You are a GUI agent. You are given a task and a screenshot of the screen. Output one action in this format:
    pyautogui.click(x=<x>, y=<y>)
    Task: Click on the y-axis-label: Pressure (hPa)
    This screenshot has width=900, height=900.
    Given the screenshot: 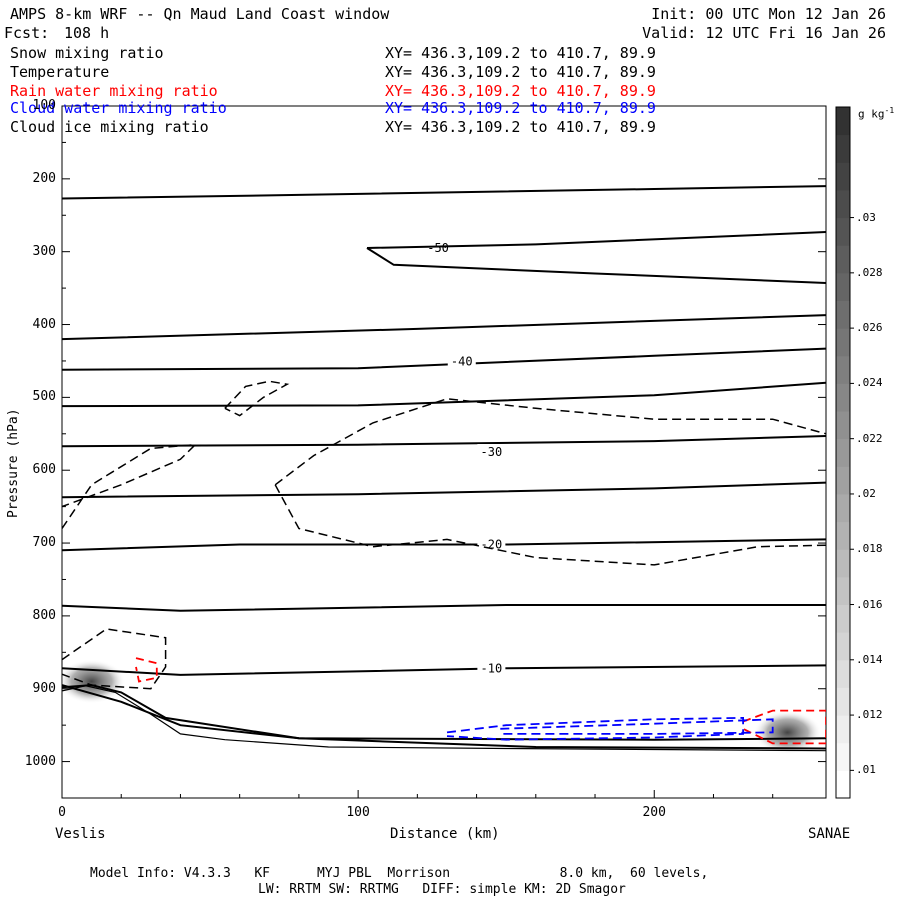 What is the action you would take?
    pyautogui.click(x=13, y=463)
    